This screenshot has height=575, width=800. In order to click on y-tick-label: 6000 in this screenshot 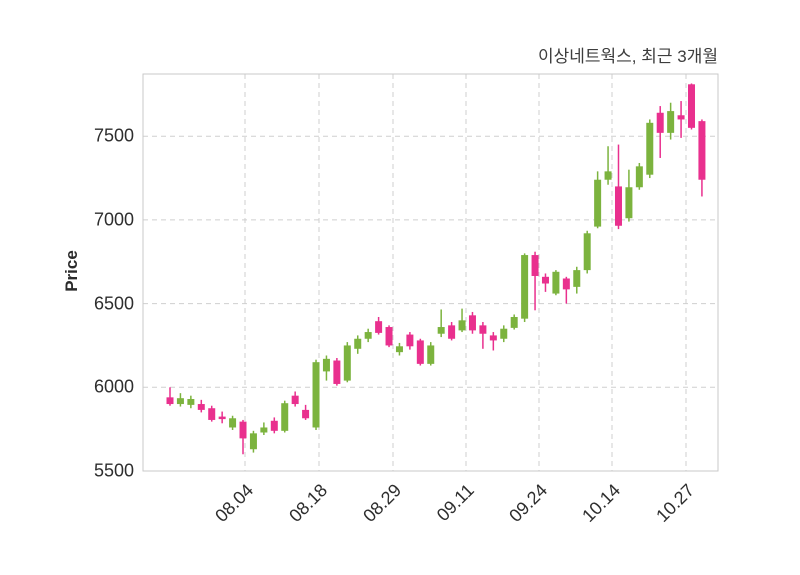, I will do `click(113, 386)`.